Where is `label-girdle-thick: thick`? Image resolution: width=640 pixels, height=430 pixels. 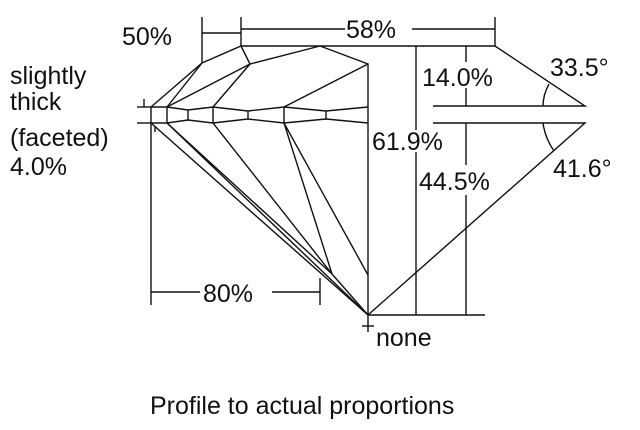
label-girdle-thick: thick is located at coordinates (36, 102).